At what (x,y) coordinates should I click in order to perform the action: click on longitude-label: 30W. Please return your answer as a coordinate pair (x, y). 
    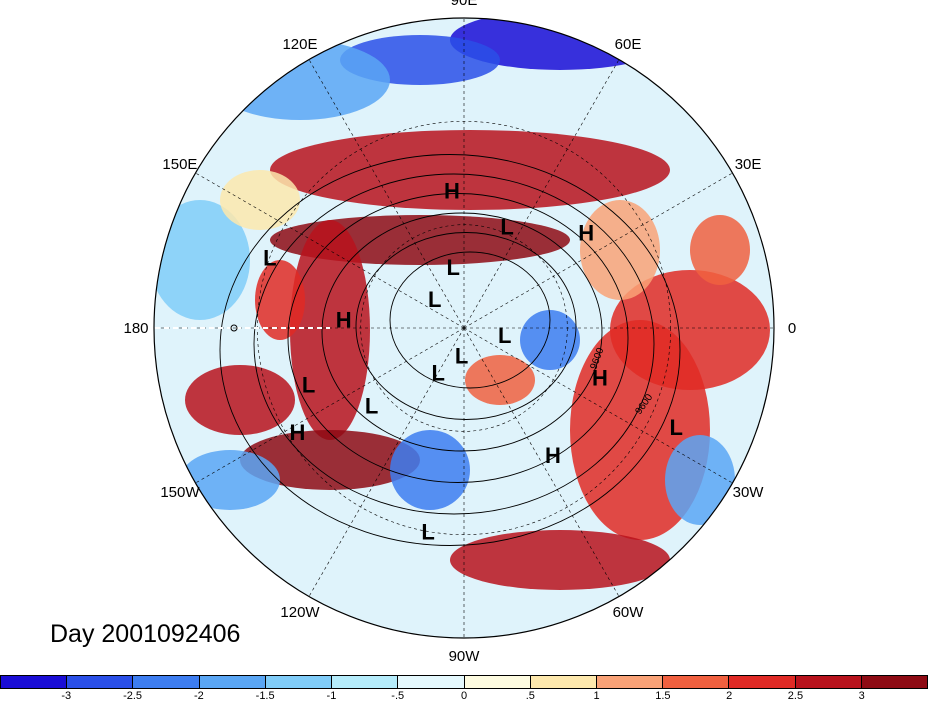
    Looking at the image, I should click on (749, 492).